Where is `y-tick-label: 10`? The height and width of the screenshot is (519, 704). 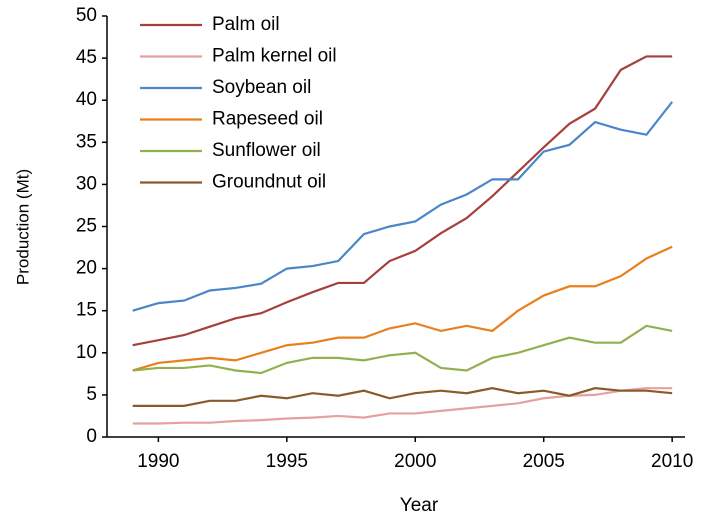 y-tick-label: 10 is located at coordinates (86, 352).